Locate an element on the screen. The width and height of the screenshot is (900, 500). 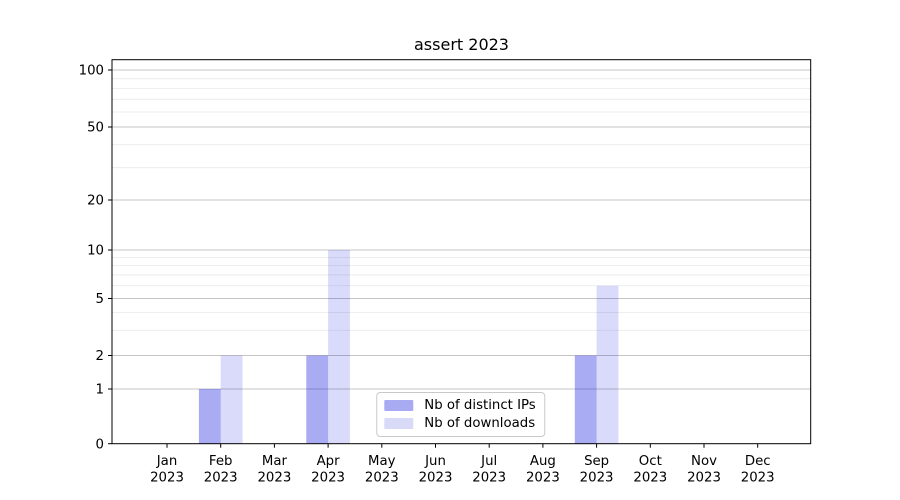
legend-swatch-downloads-icon is located at coordinates (399, 424).